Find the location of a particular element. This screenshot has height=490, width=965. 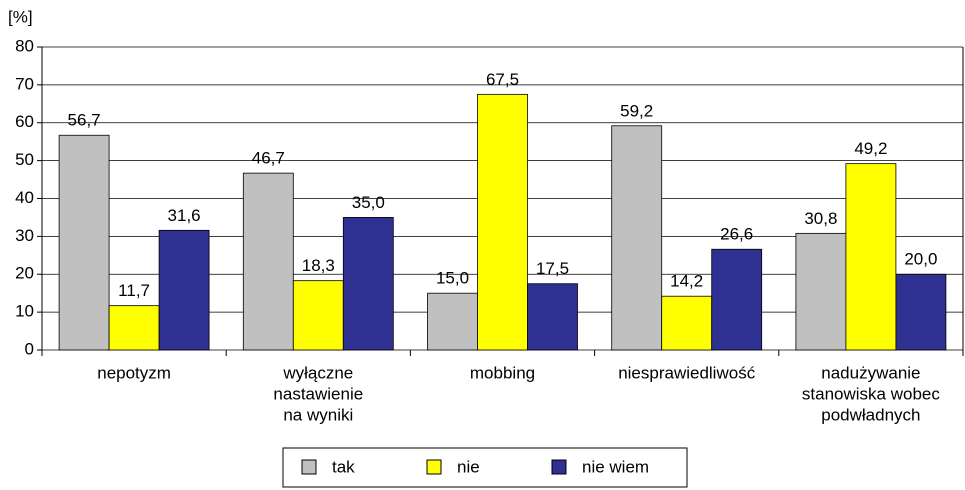

y-axis-label: [%] is located at coordinates (20, 16).